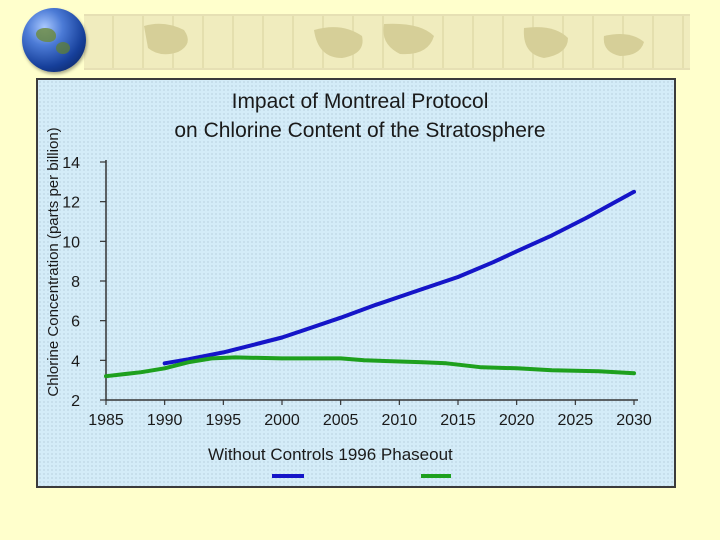 This screenshot has width=720, height=540. What do you see at coordinates (71, 203) in the screenshot?
I see `y-tick-label: 12` at bounding box center [71, 203].